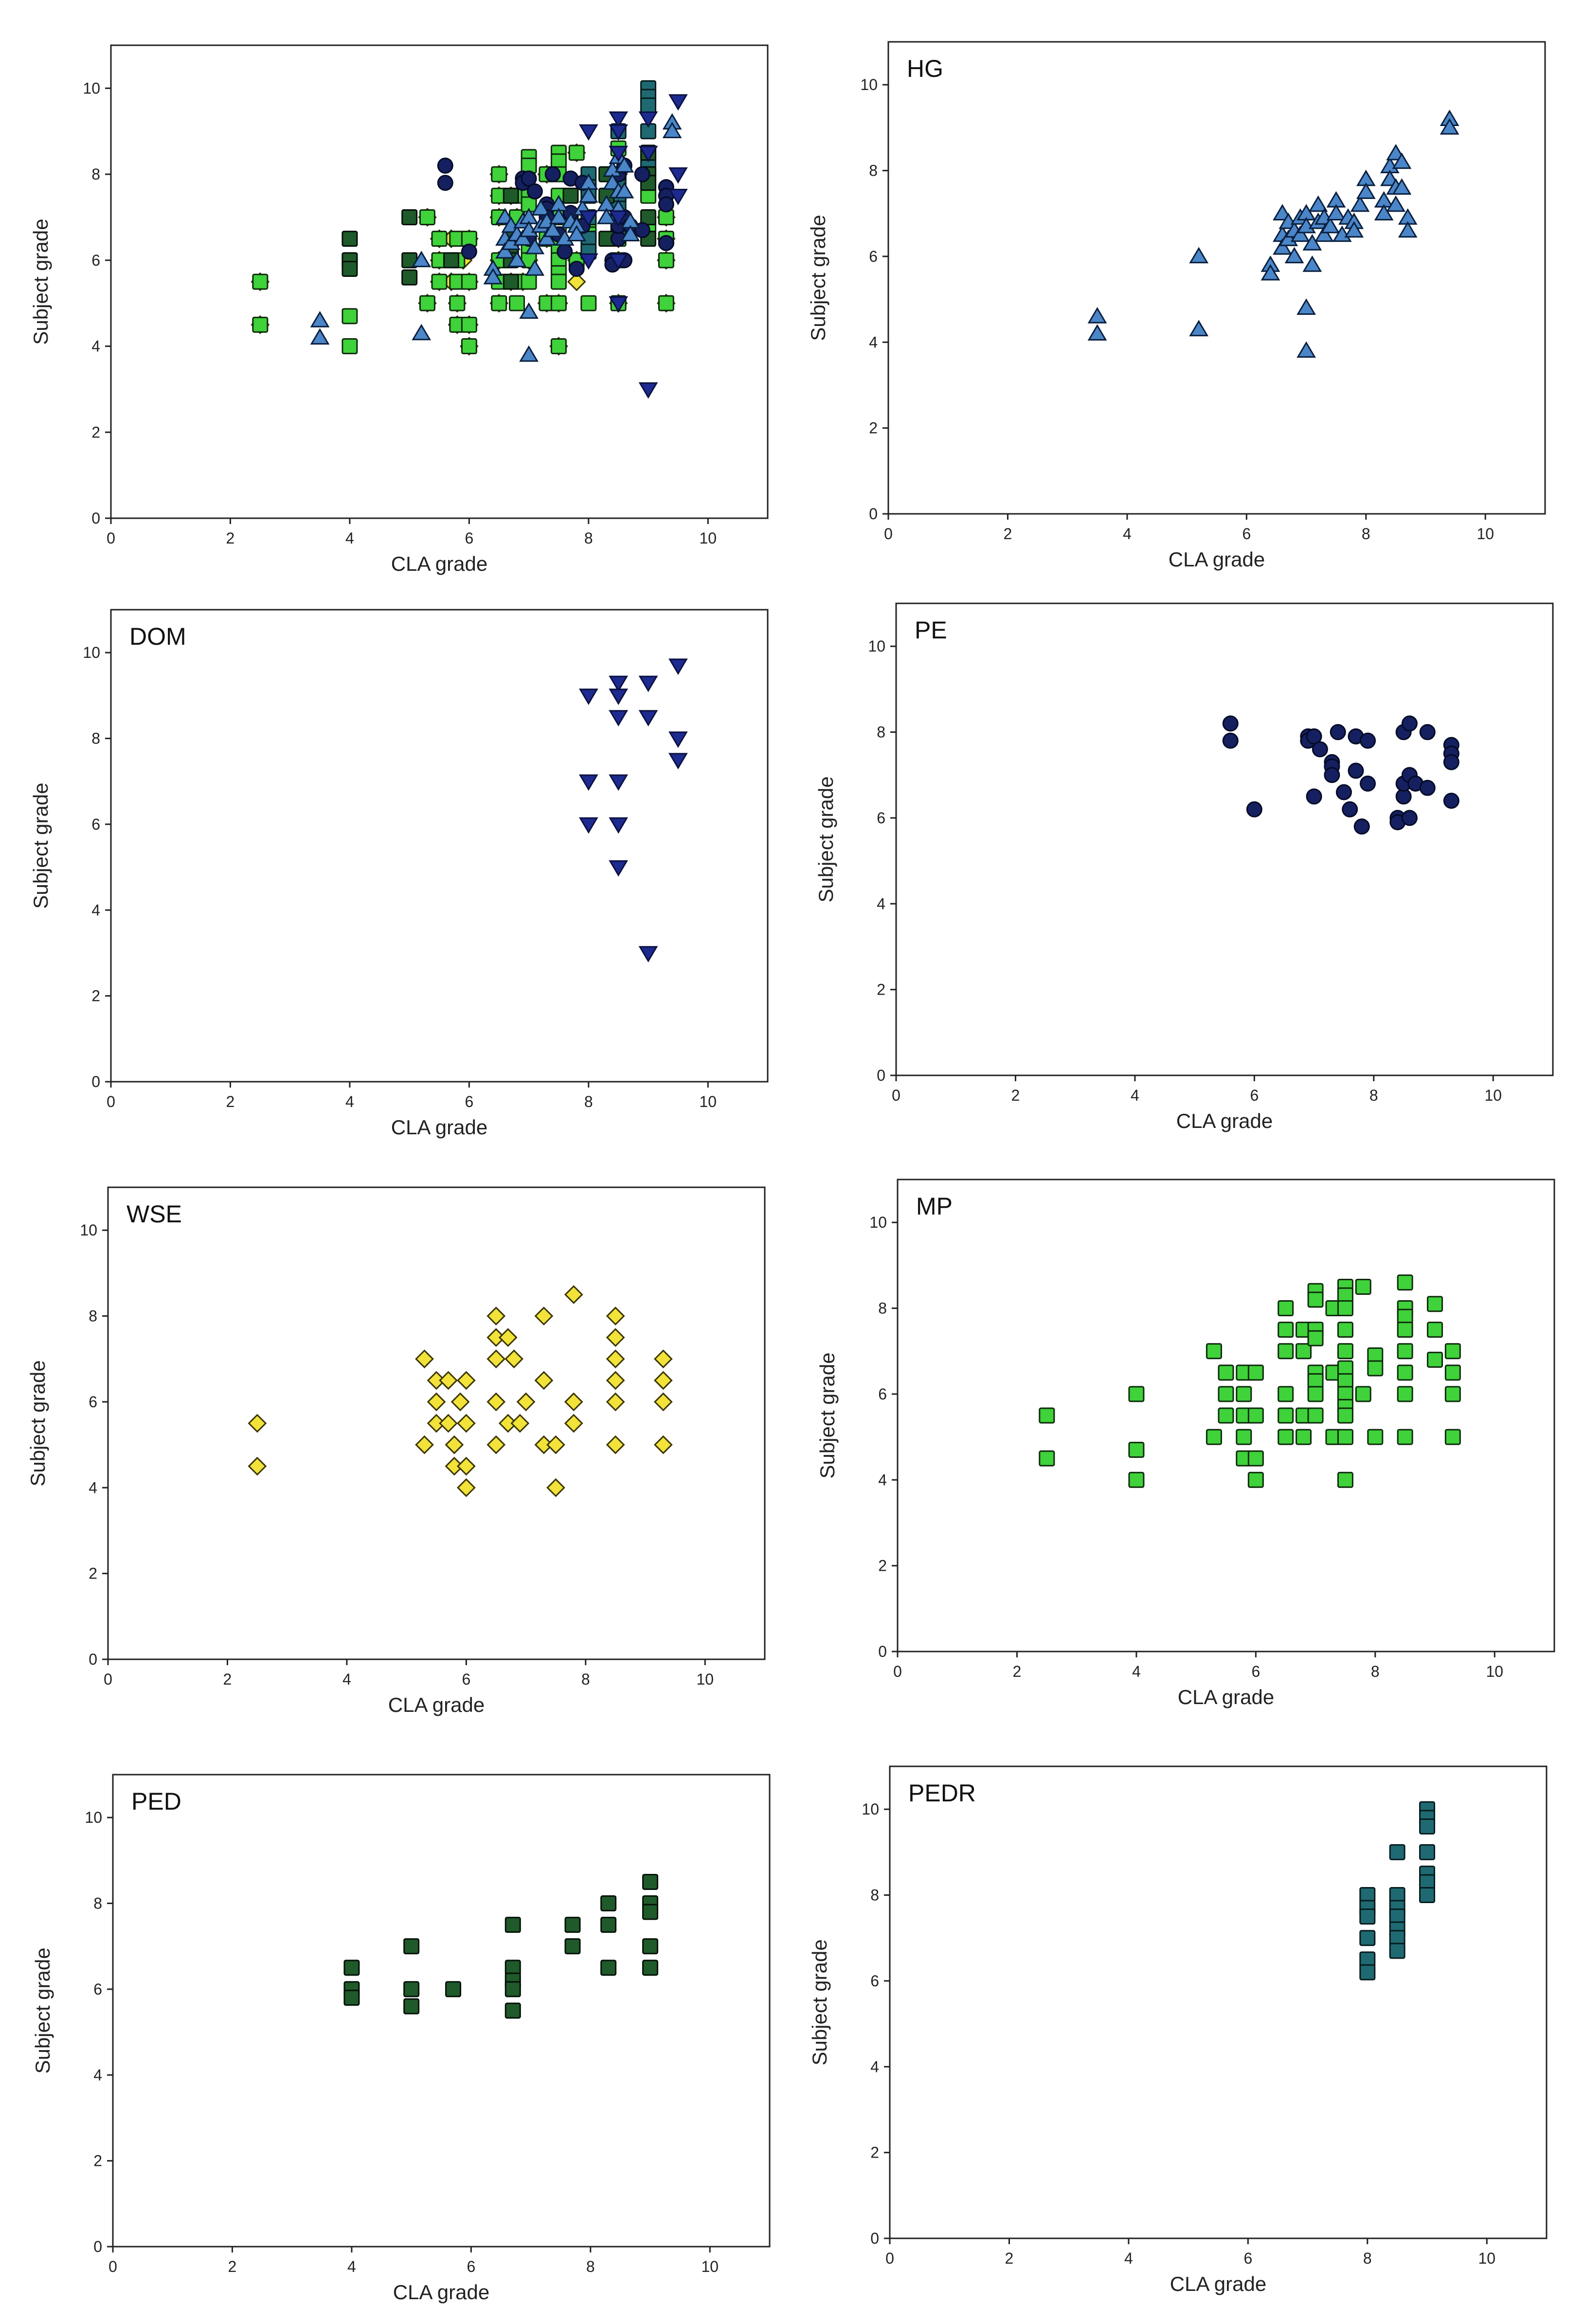 Image resolution: width=1584 pixels, height=2324 pixels. I want to click on panel-title: MP, so click(934, 1206).